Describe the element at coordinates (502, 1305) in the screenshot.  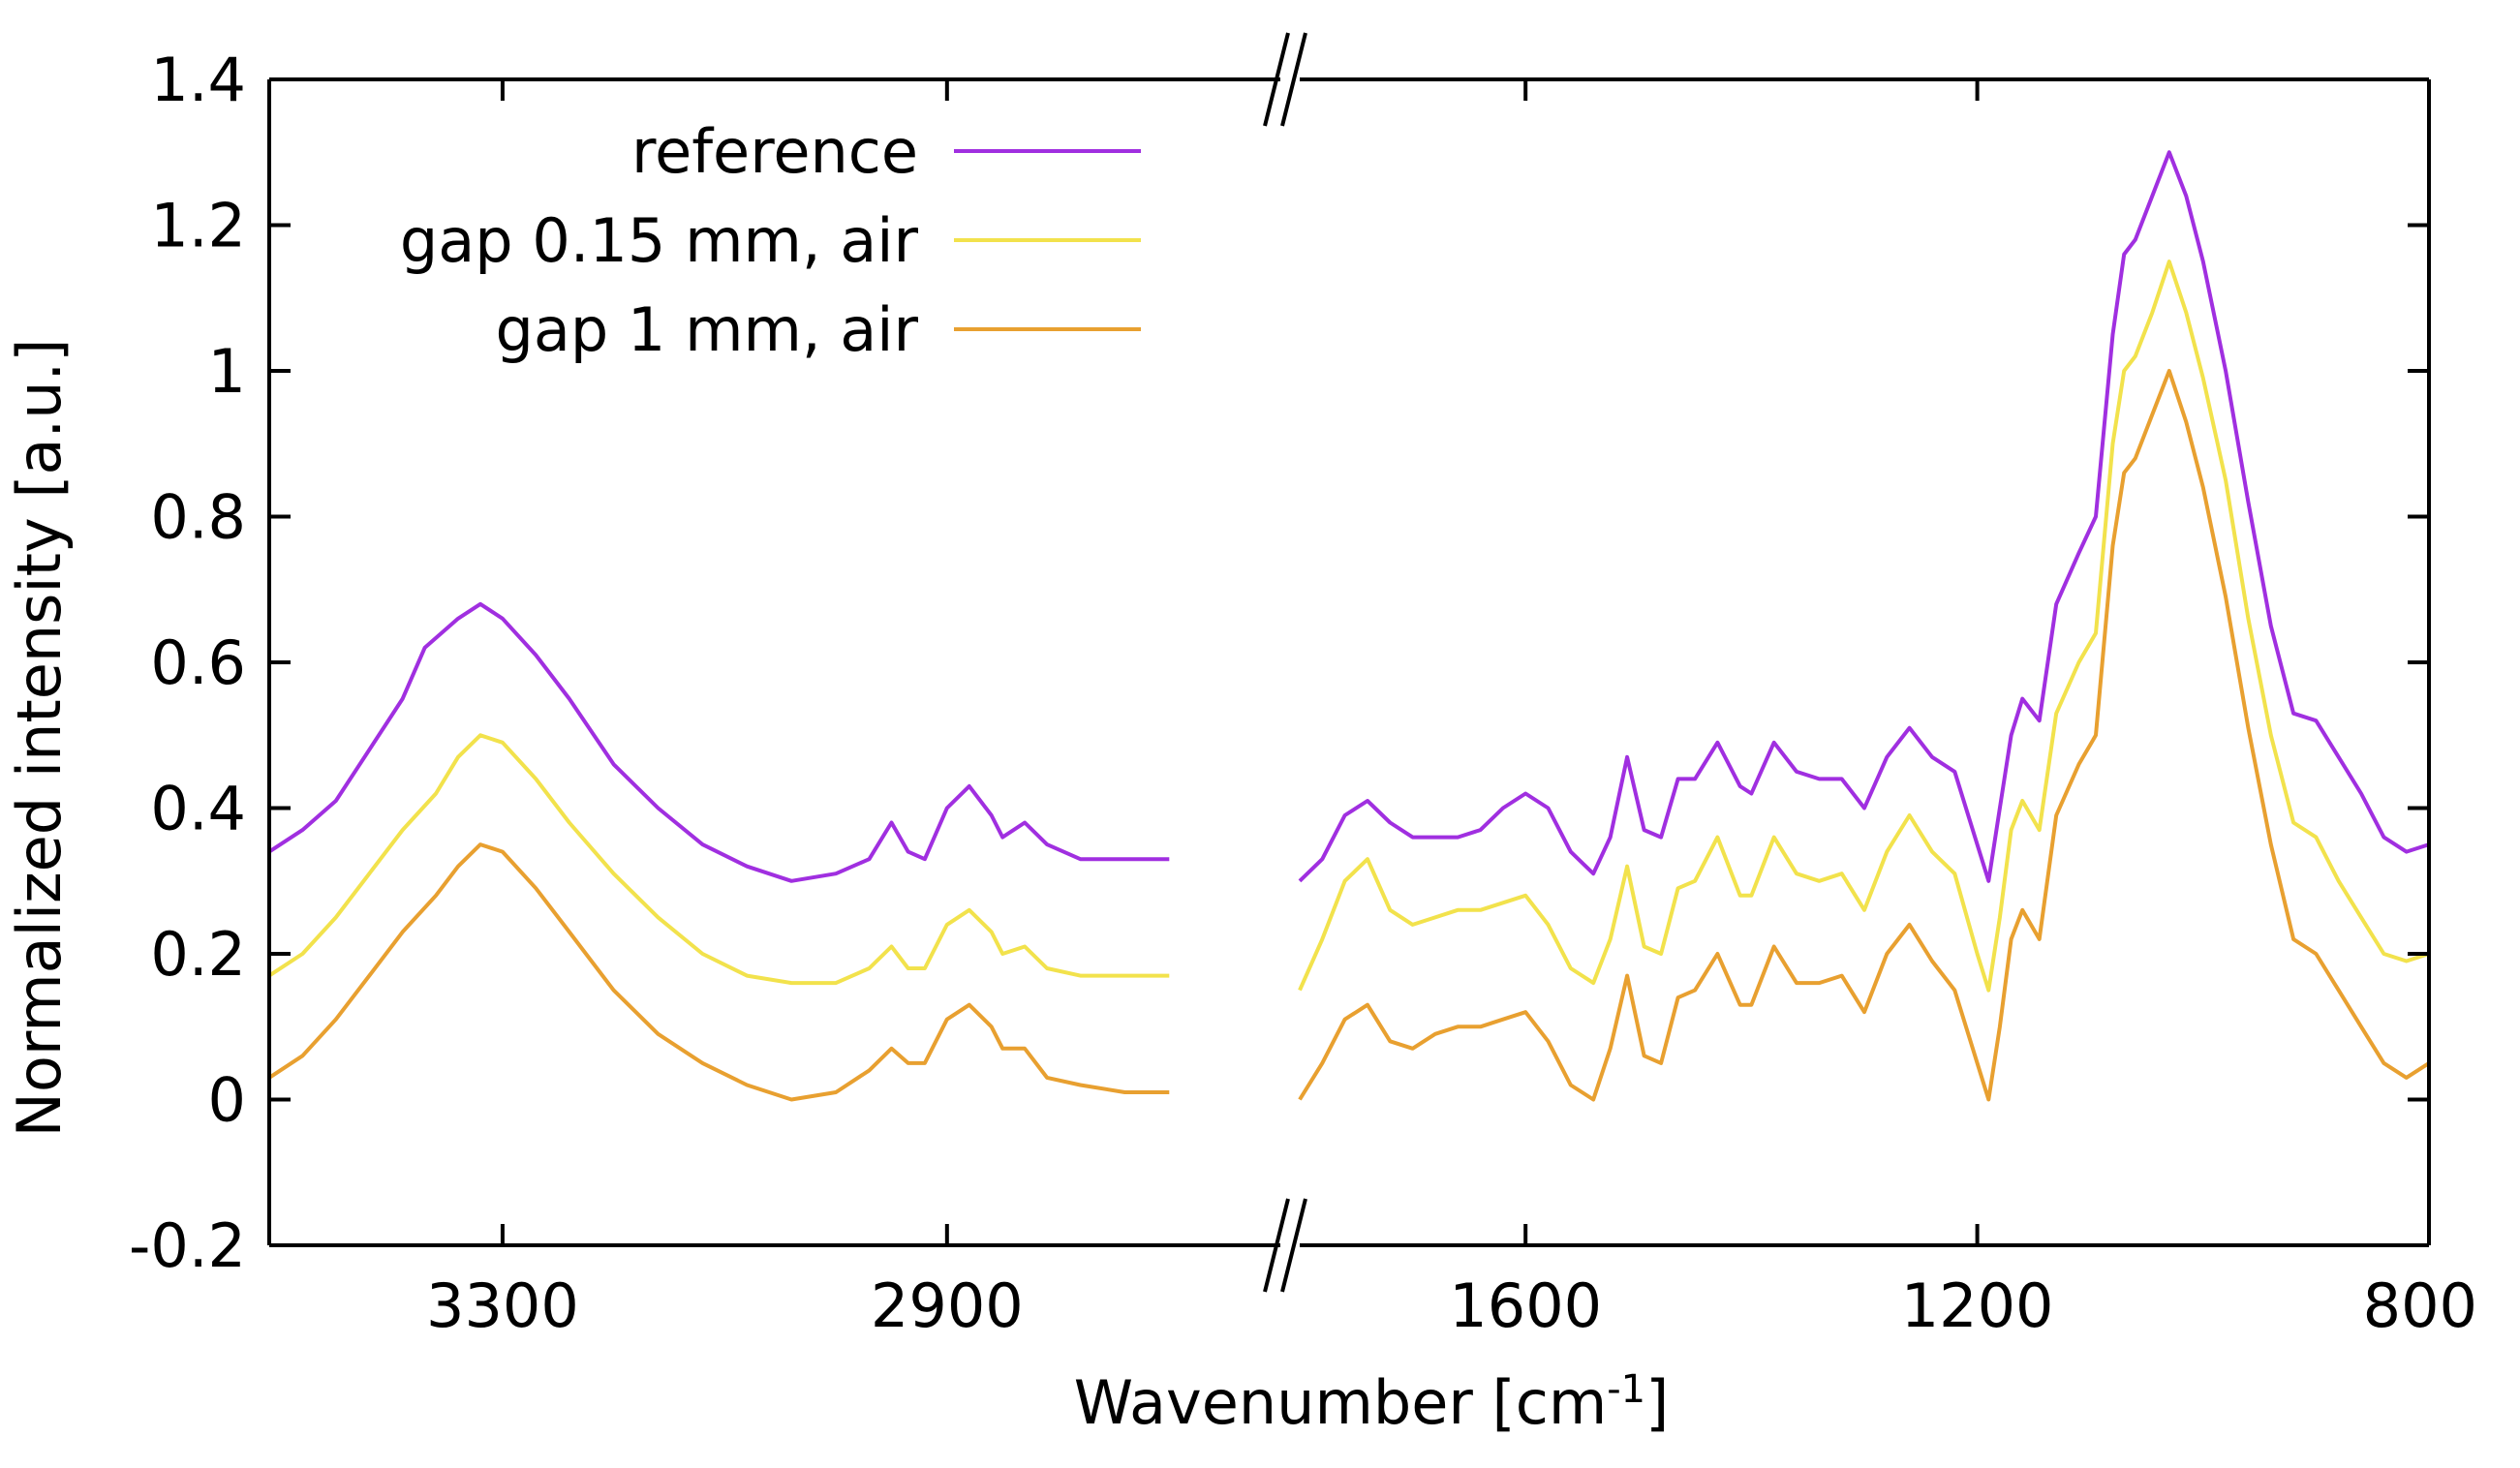
I see `x-tick-label: 3300` at that location.